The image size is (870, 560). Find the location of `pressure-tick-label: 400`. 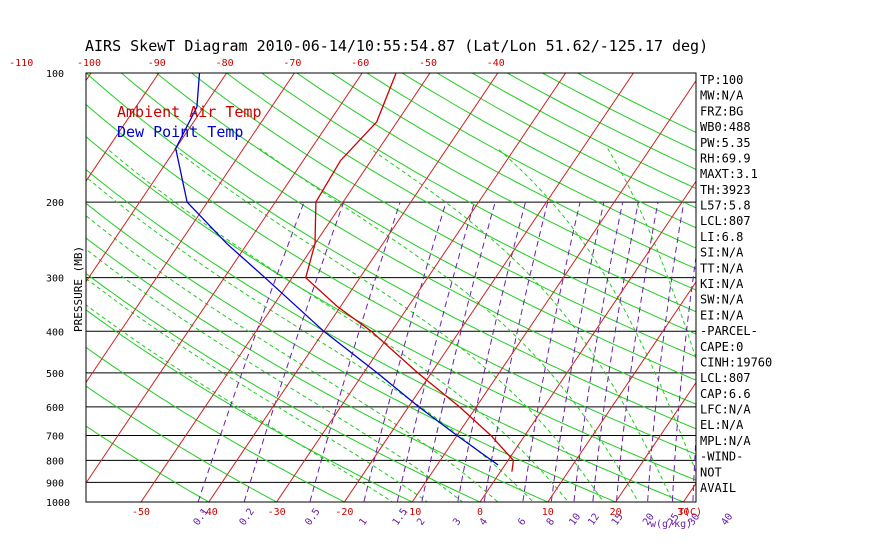

pressure-tick-label: 400 is located at coordinates (55, 332).